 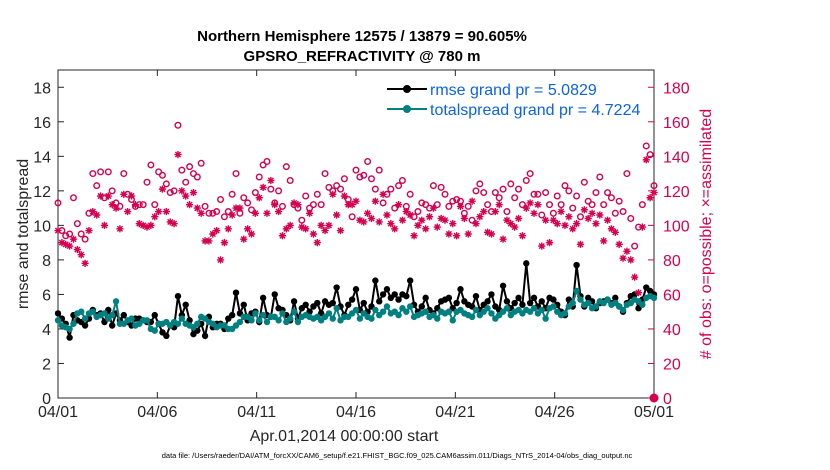 I want to click on y2-tick-label: 80, so click(x=672, y=261).